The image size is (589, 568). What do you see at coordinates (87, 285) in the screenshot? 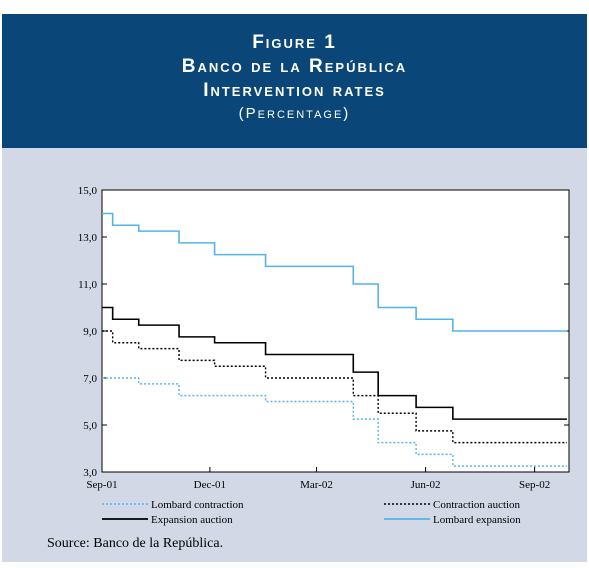
I see `y-tick-label: 11,0` at bounding box center [87, 285].